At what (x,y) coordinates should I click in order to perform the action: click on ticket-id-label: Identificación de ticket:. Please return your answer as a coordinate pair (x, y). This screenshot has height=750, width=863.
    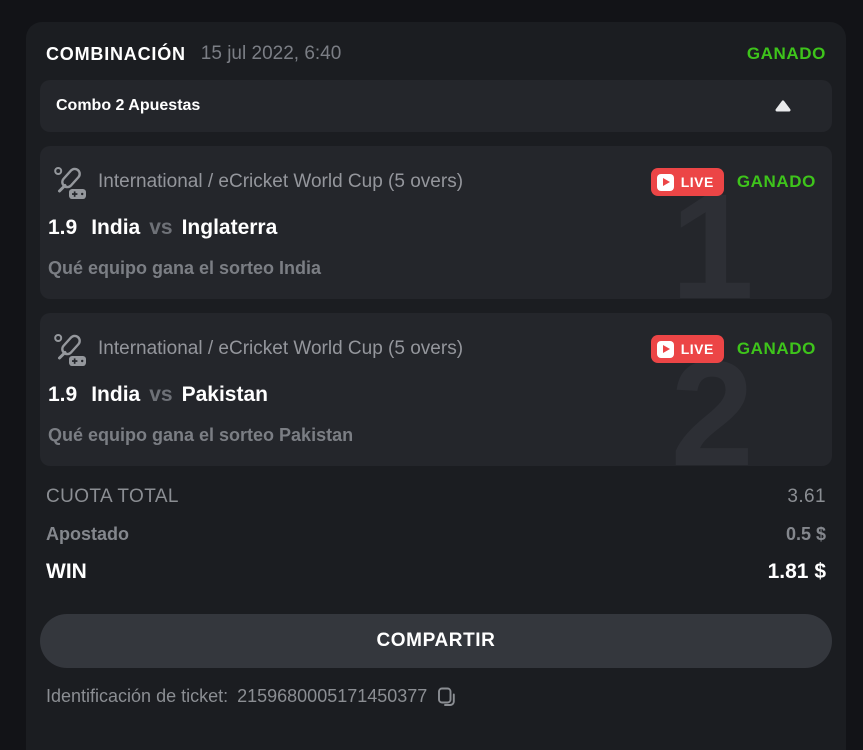
    Looking at the image, I should click on (137, 696).